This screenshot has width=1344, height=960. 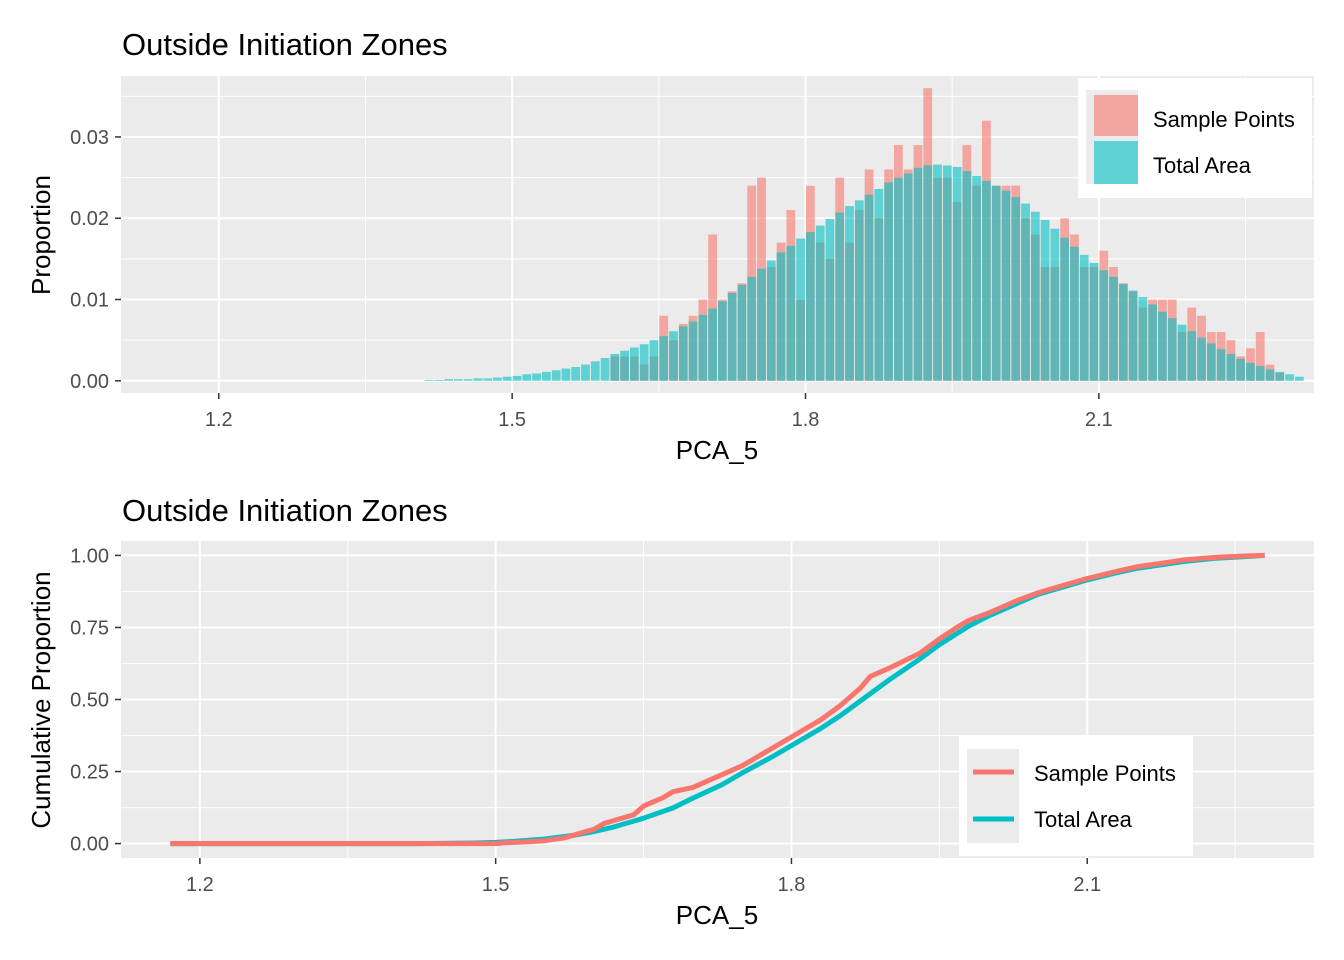 I want to click on y-tick-label: 0.01, so click(x=89, y=301).